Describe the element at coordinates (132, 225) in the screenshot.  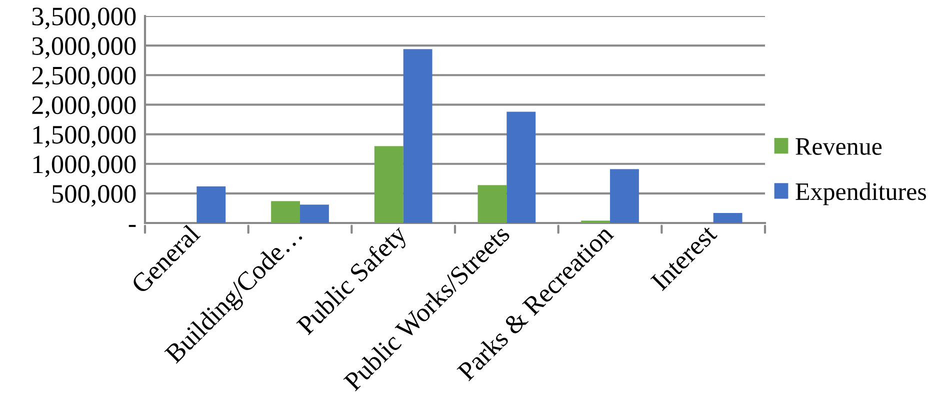
I see `y-tick-label: -` at that location.